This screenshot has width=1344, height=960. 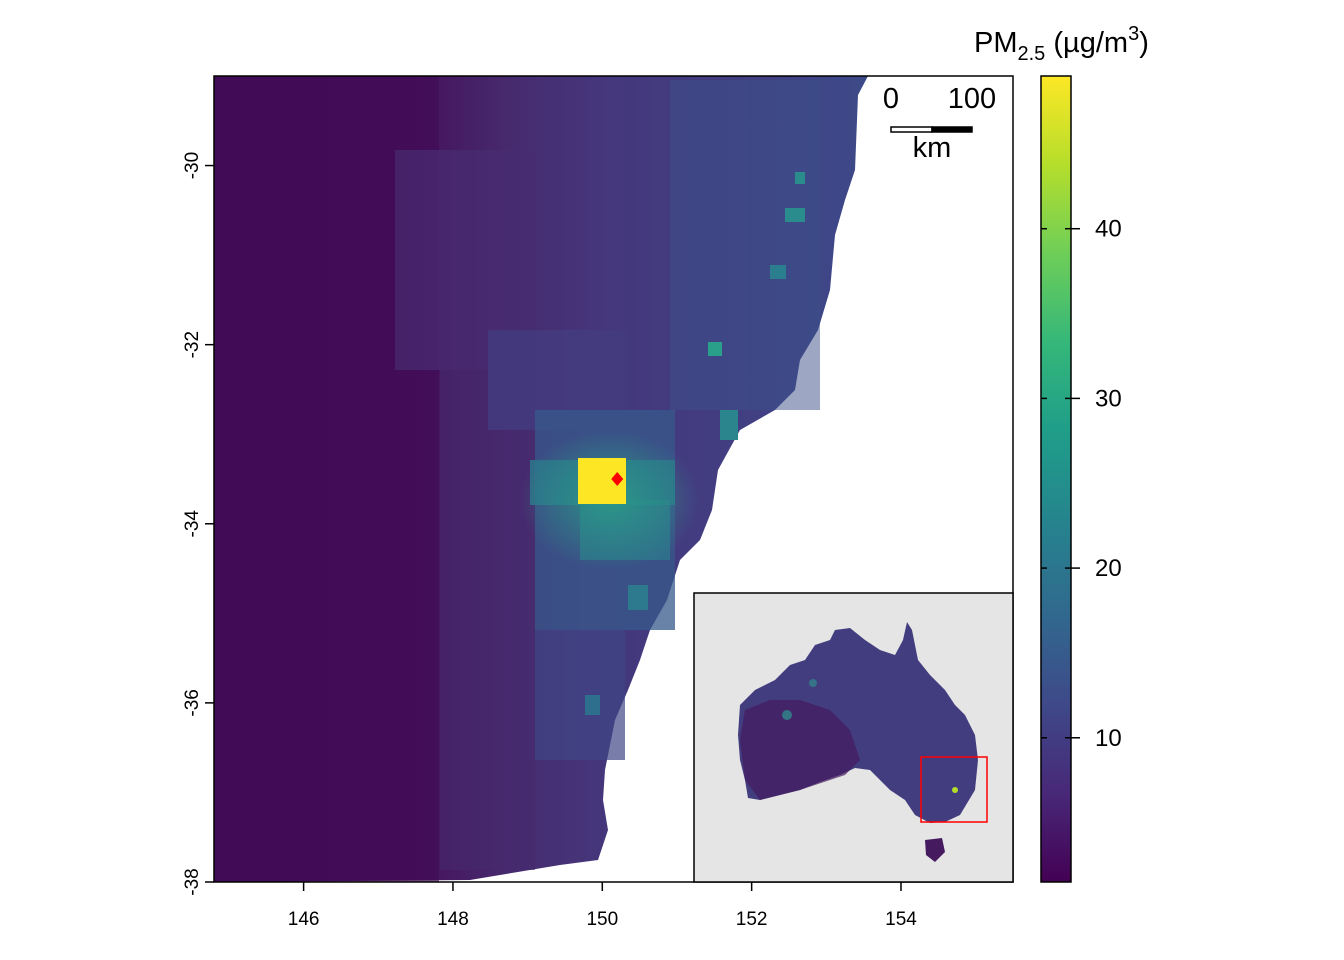 What do you see at coordinates (602, 906) in the screenshot?
I see `x-axis: 146 148 150 152 154` at bounding box center [602, 906].